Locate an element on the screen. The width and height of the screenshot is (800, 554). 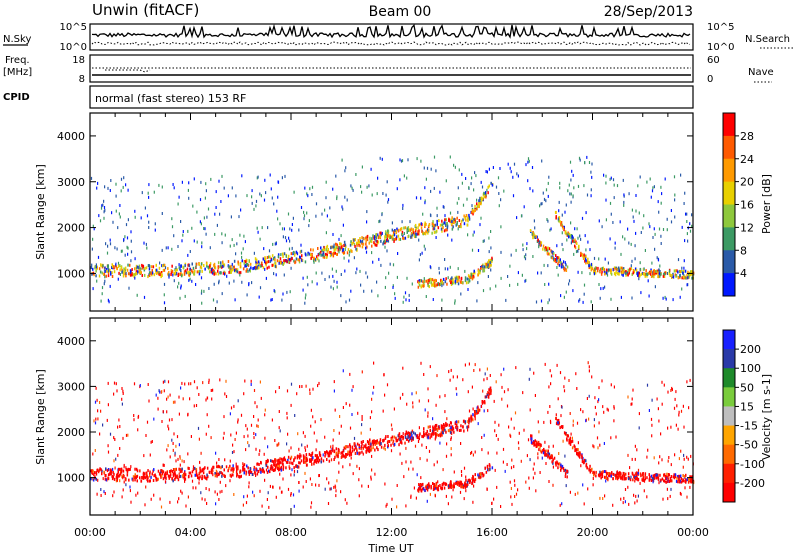
cpid-text: normal (fast stereo) 153 RF is located at coordinates (170, 98).